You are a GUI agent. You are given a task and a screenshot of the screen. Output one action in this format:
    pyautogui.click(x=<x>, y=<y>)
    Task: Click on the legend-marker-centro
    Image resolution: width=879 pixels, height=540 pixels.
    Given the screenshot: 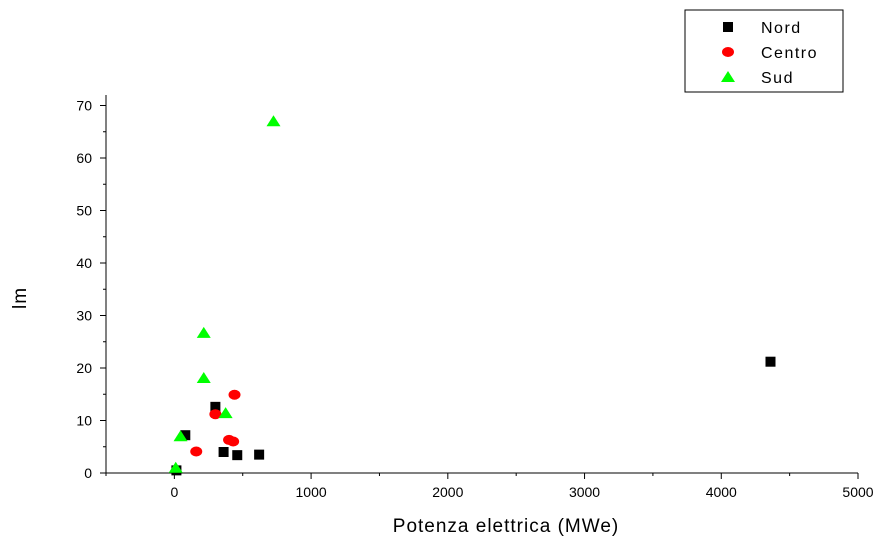 What is the action you would take?
    pyautogui.click(x=728, y=52)
    